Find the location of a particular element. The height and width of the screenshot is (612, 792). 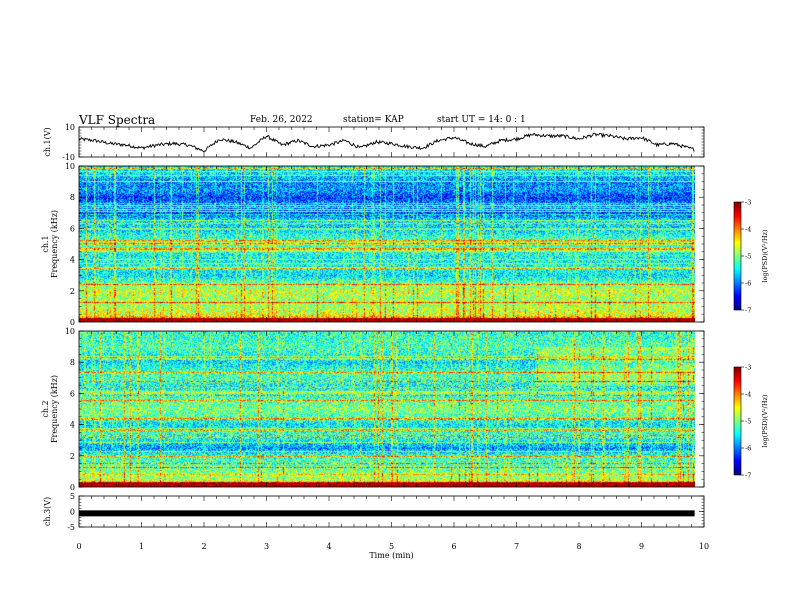

x-tick-label: 1 is located at coordinates (141, 546).